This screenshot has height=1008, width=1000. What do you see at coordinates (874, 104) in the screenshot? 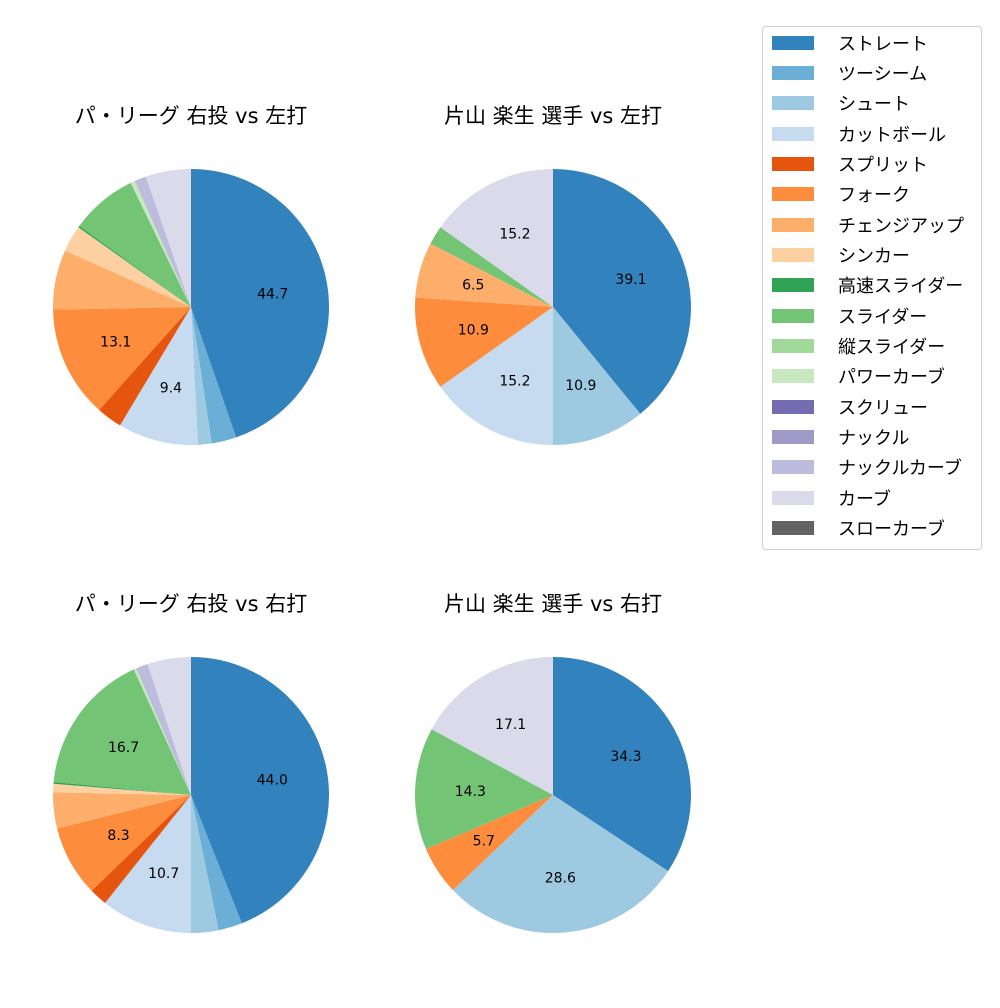
I see `legend-label: シュート` at bounding box center [874, 104].